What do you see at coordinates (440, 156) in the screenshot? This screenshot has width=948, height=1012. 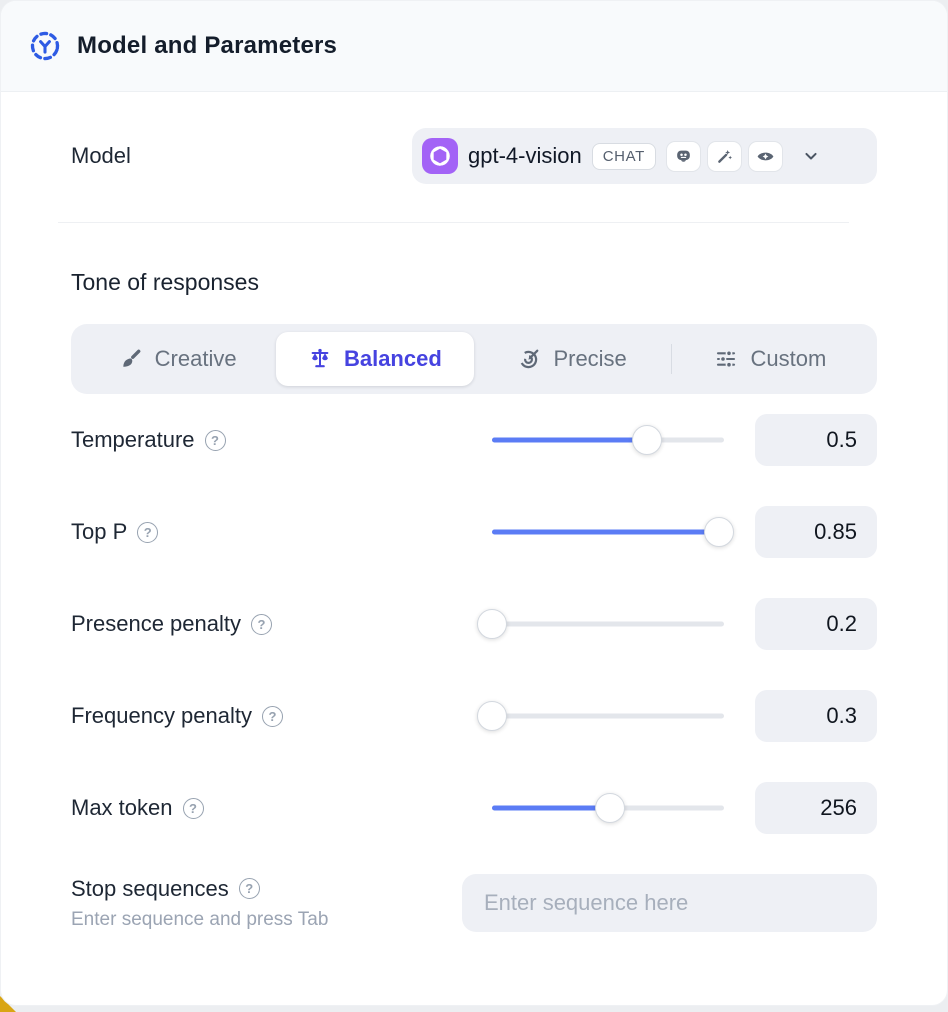 I see `openai-logo-icon` at bounding box center [440, 156].